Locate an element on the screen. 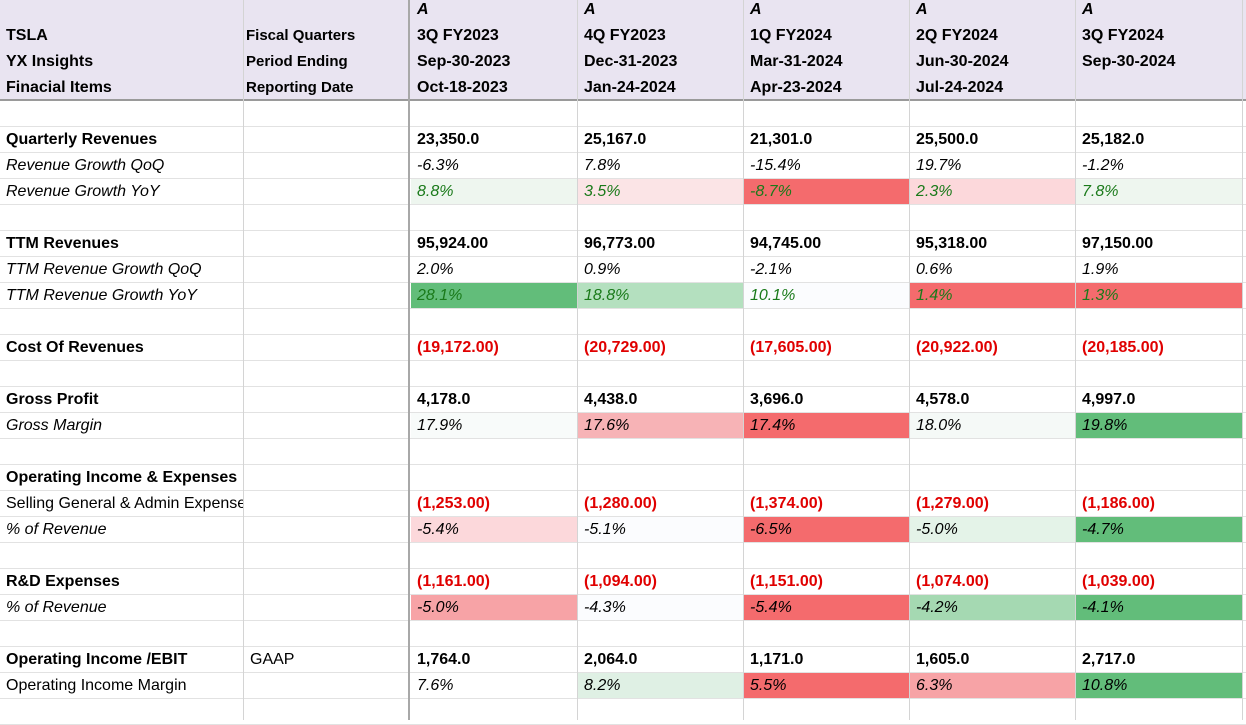 The height and width of the screenshot is (725, 1246). value-cell: -2.1% is located at coordinates (771, 269).